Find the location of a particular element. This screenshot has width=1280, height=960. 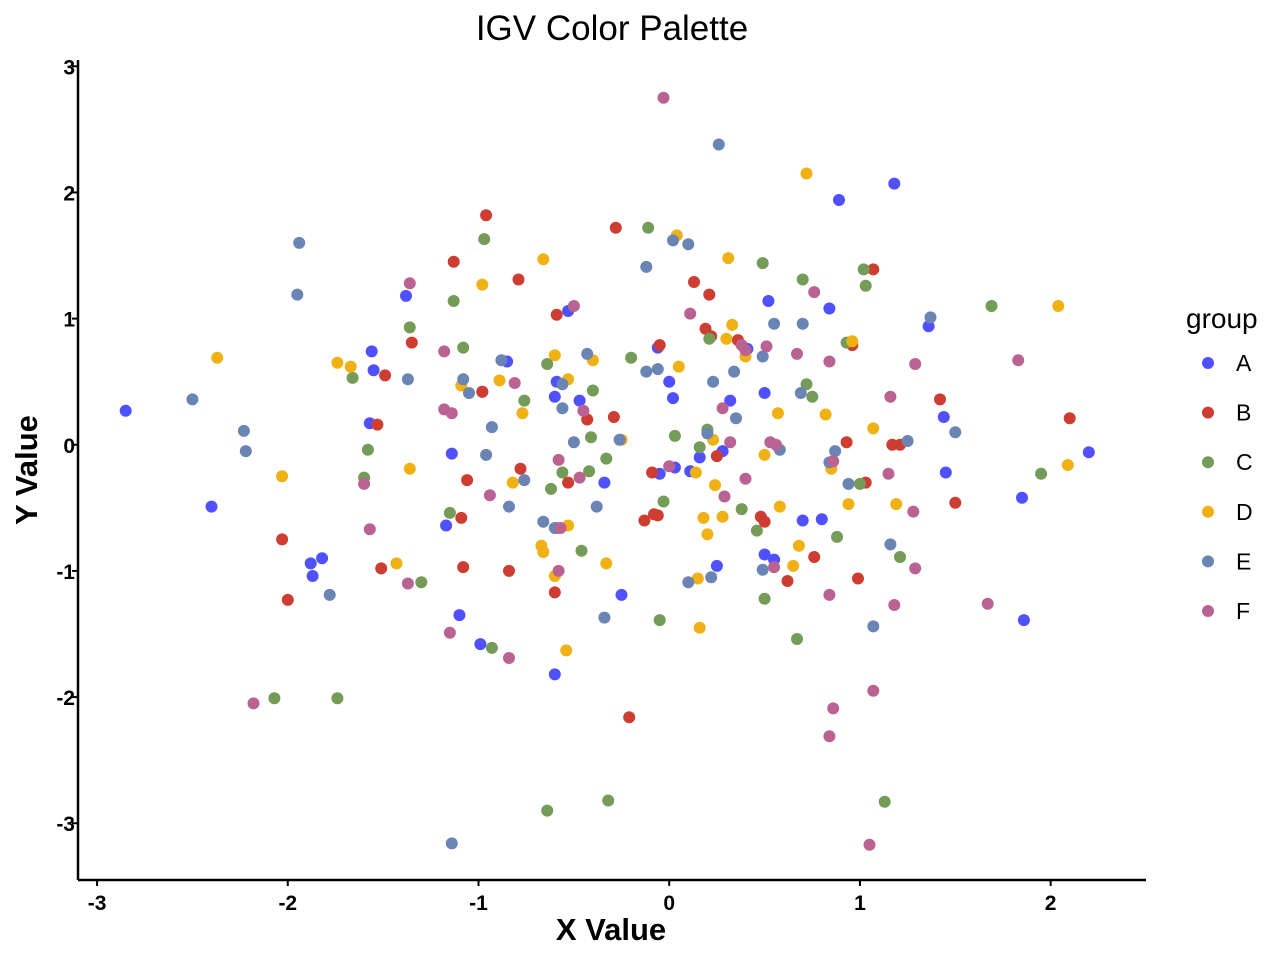

legend-label: D is located at coordinates (1244, 512).